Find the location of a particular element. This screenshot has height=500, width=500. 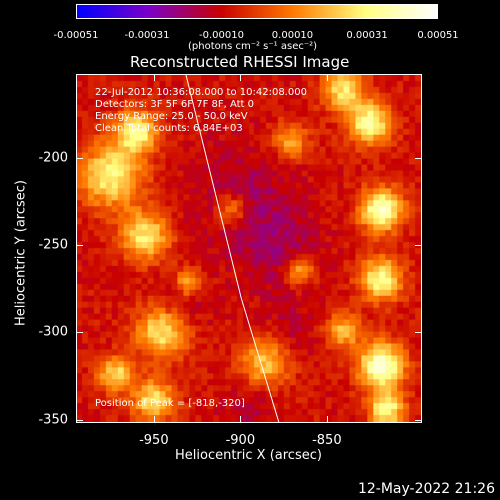

plot-overlay is located at coordinates (232, 248).